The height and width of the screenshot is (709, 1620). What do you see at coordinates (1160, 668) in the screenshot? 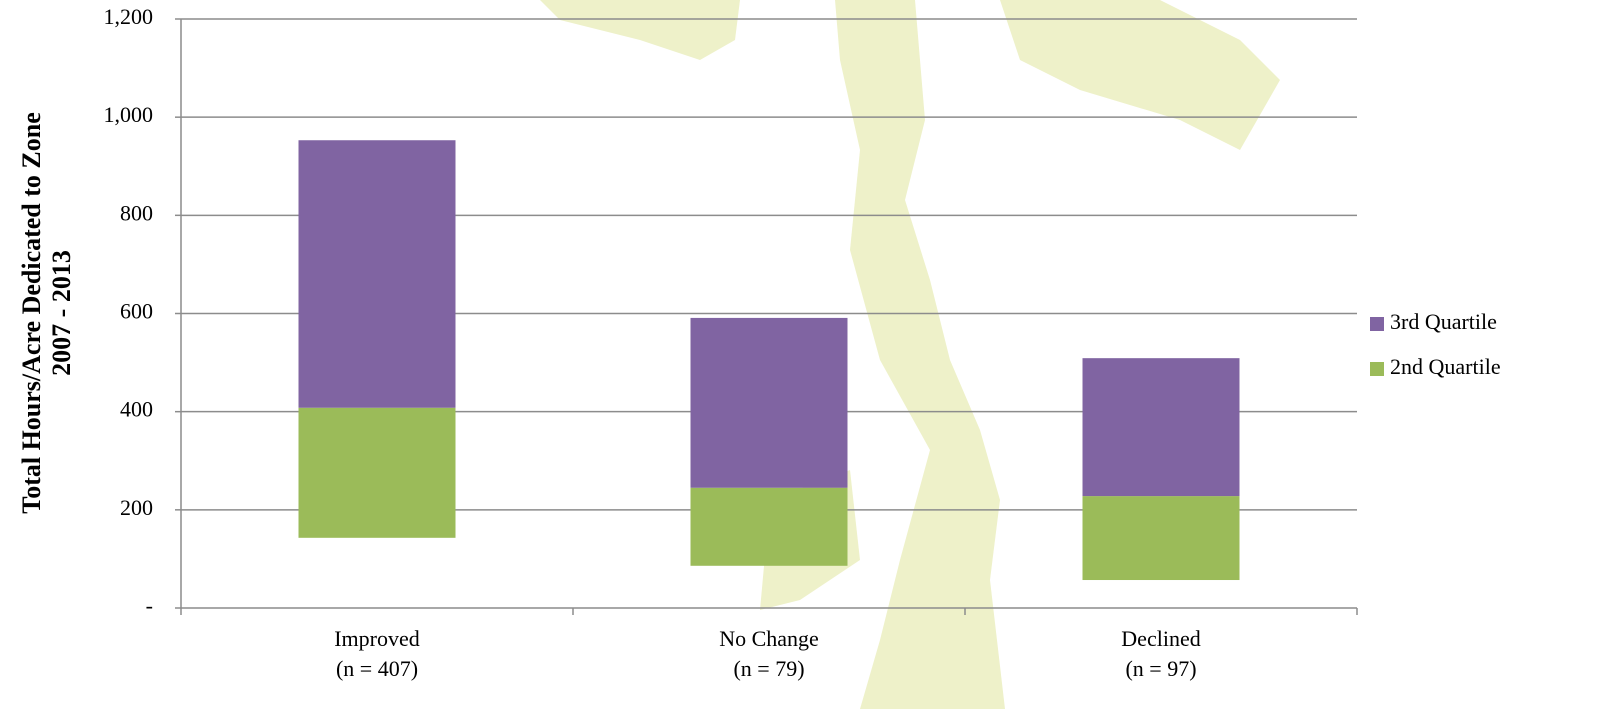
I see `x-tick-label: (n = 97)` at bounding box center [1160, 668].